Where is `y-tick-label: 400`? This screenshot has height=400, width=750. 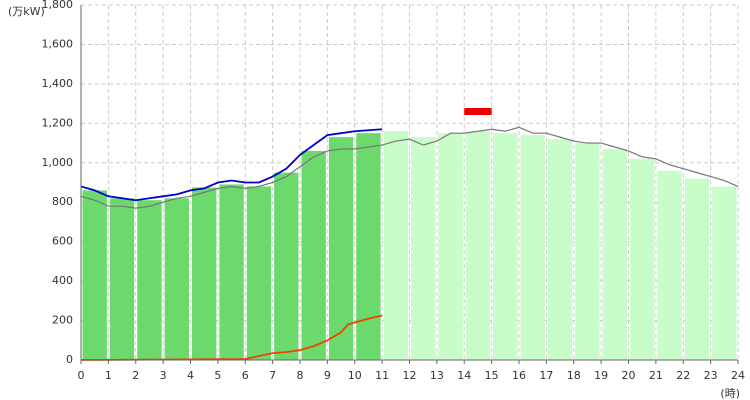
y-tick-label: 400 is located at coordinates (62, 280).